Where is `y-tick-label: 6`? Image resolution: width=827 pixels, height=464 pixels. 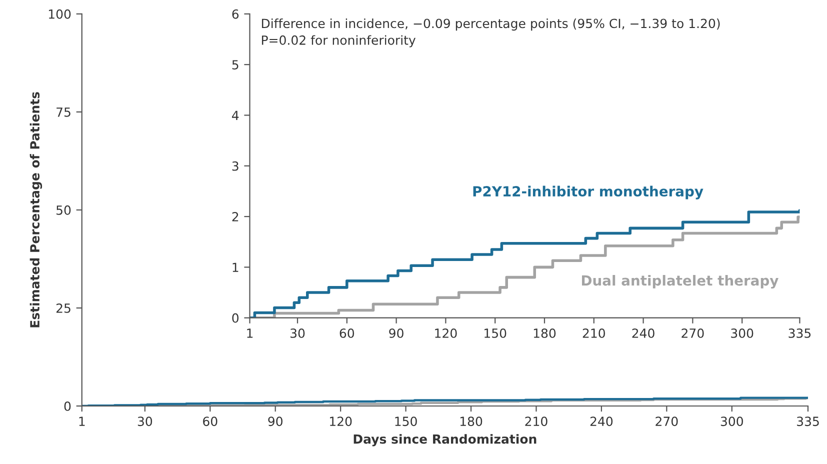
y-tick-label: 6 is located at coordinates (235, 14).